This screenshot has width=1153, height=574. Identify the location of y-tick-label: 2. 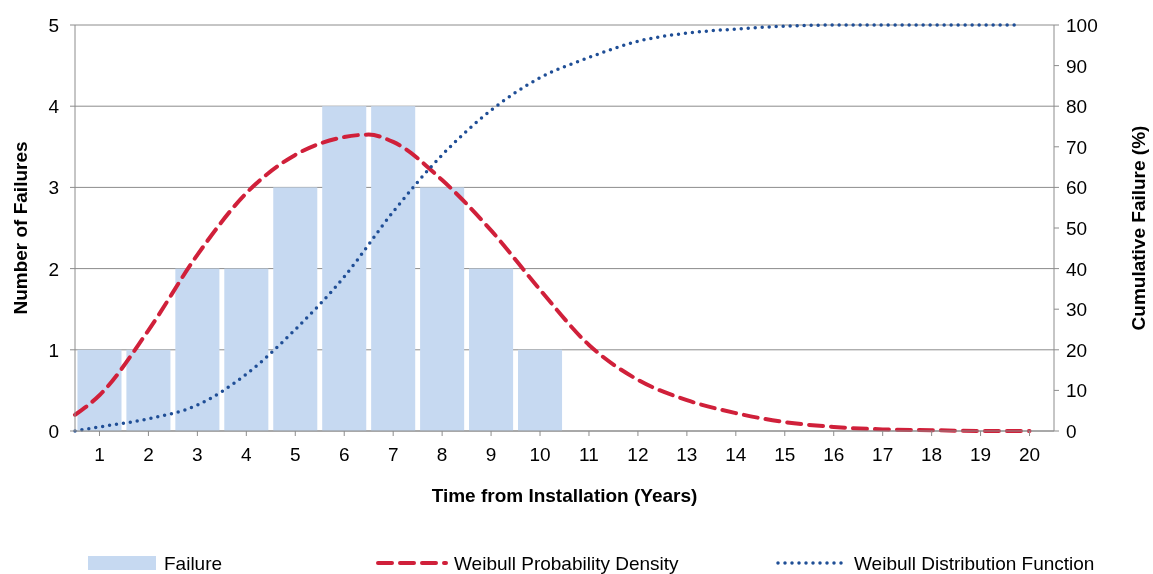
(53, 269).